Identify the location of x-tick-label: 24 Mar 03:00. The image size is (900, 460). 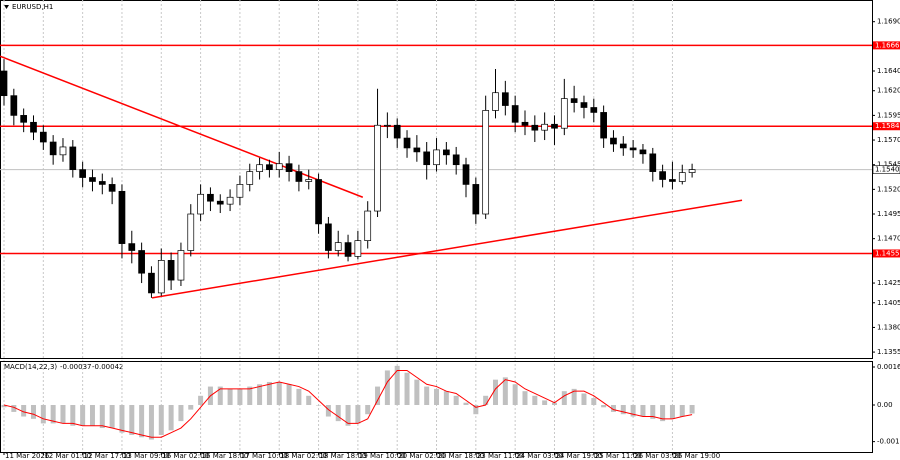
(539, 456).